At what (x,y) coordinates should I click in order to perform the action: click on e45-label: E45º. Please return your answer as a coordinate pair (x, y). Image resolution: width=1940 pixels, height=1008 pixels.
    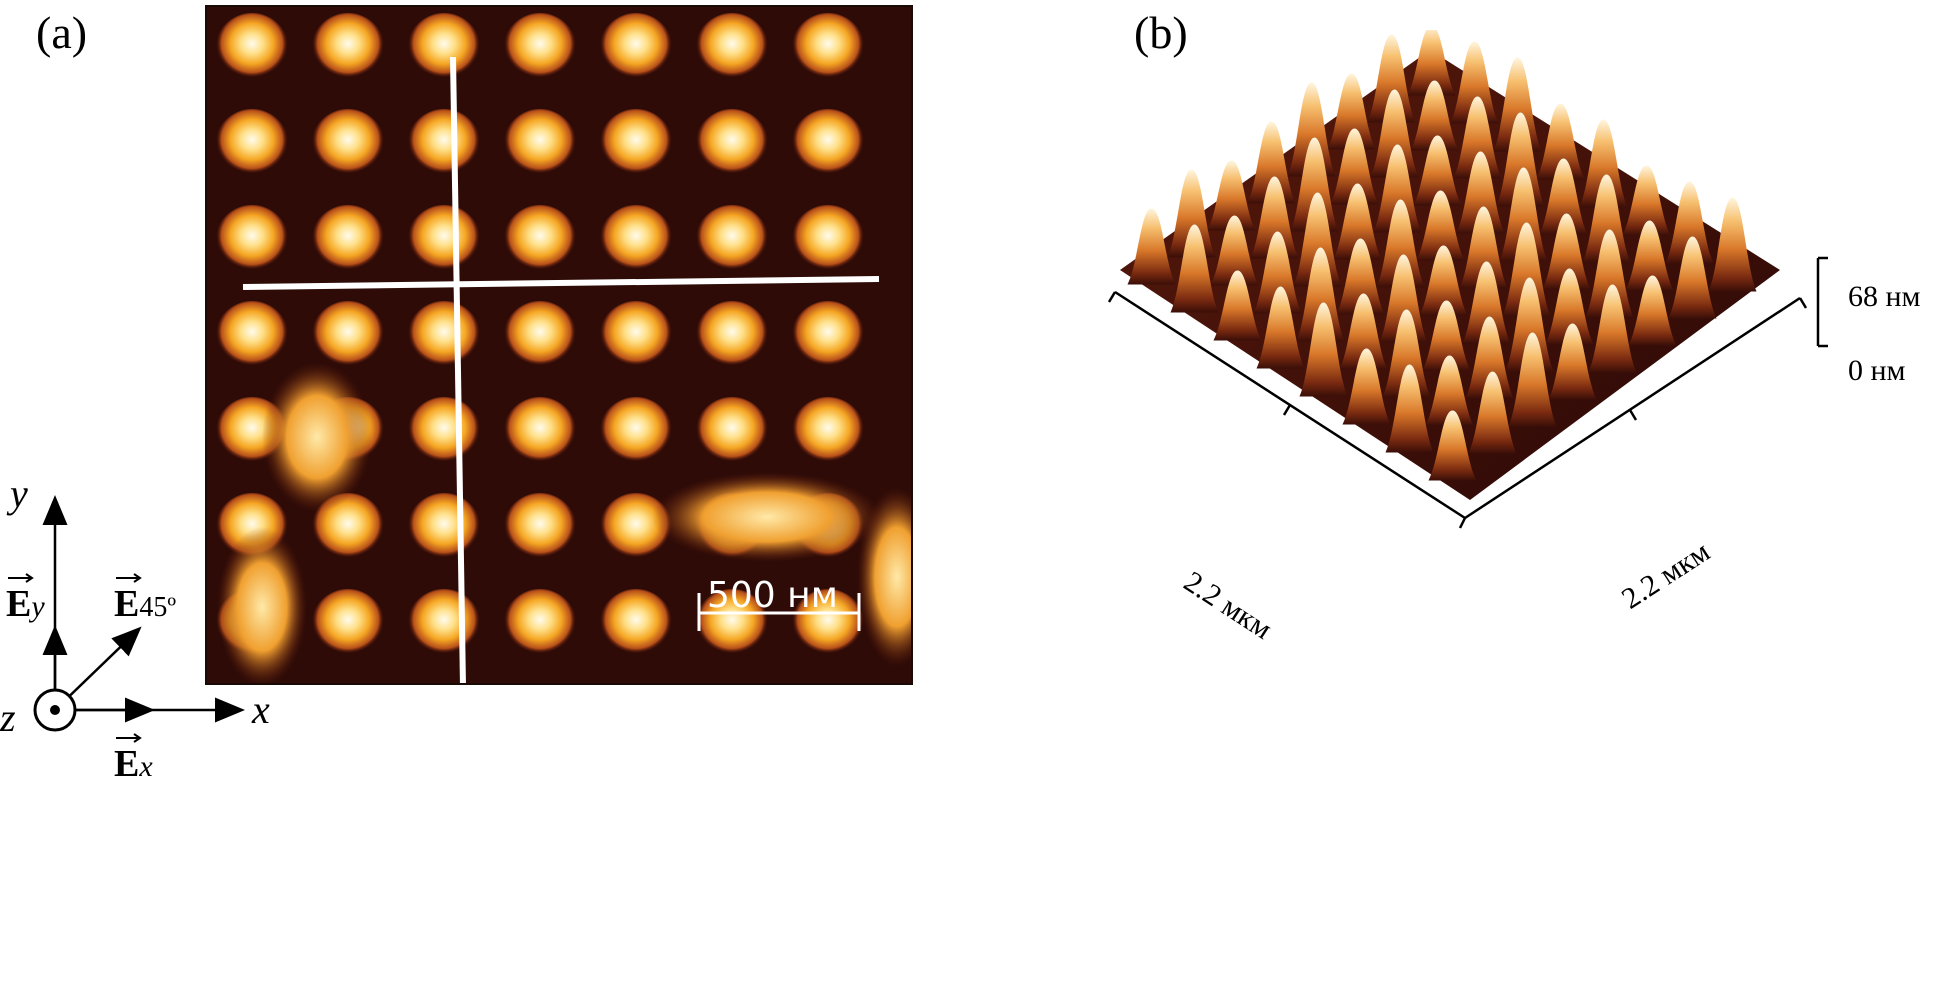
    Looking at the image, I should click on (145, 604).